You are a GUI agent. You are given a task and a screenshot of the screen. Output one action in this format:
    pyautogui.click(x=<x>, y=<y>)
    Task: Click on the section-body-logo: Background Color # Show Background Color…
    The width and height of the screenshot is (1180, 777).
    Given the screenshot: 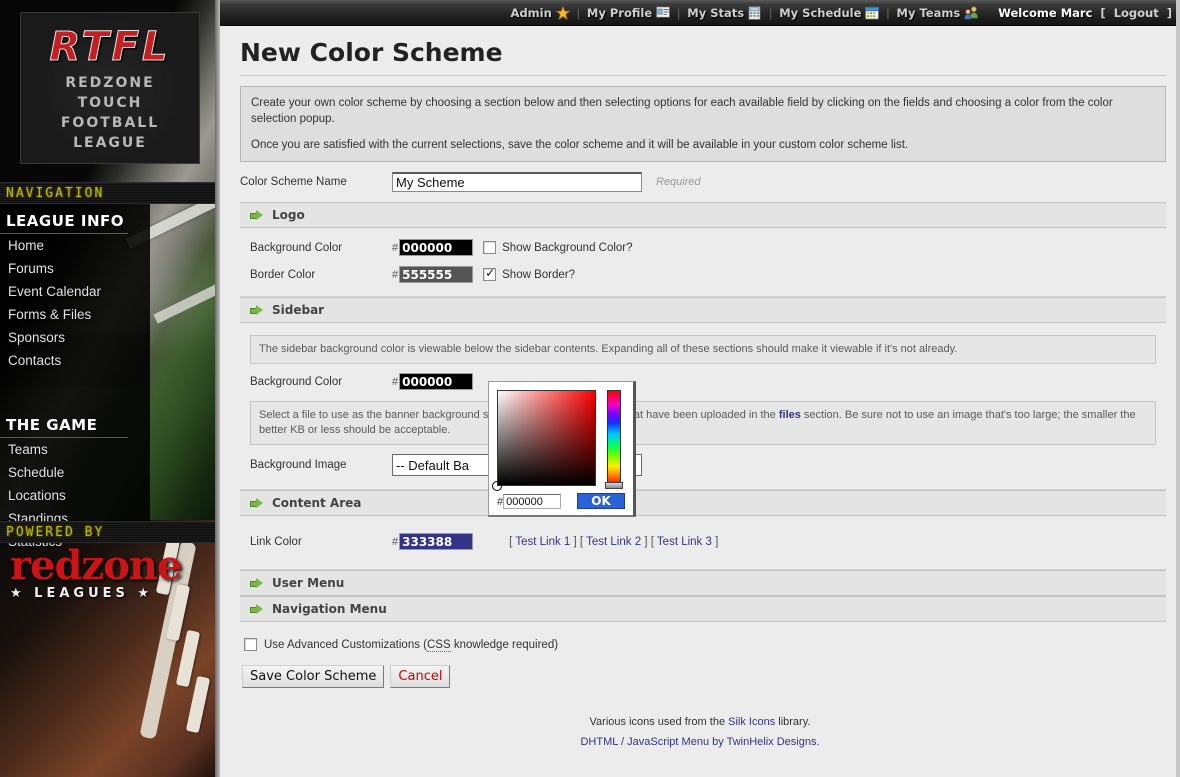 What is the action you would take?
    pyautogui.click(x=703, y=262)
    